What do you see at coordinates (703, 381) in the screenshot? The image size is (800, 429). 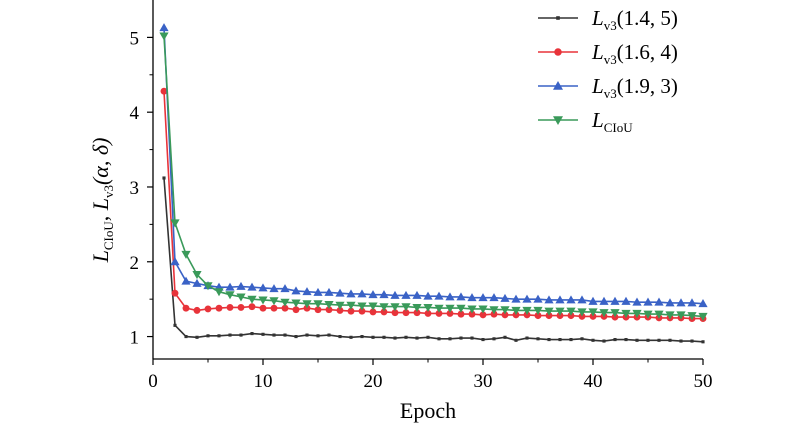 I see `x-tick-label: 50` at bounding box center [703, 381].